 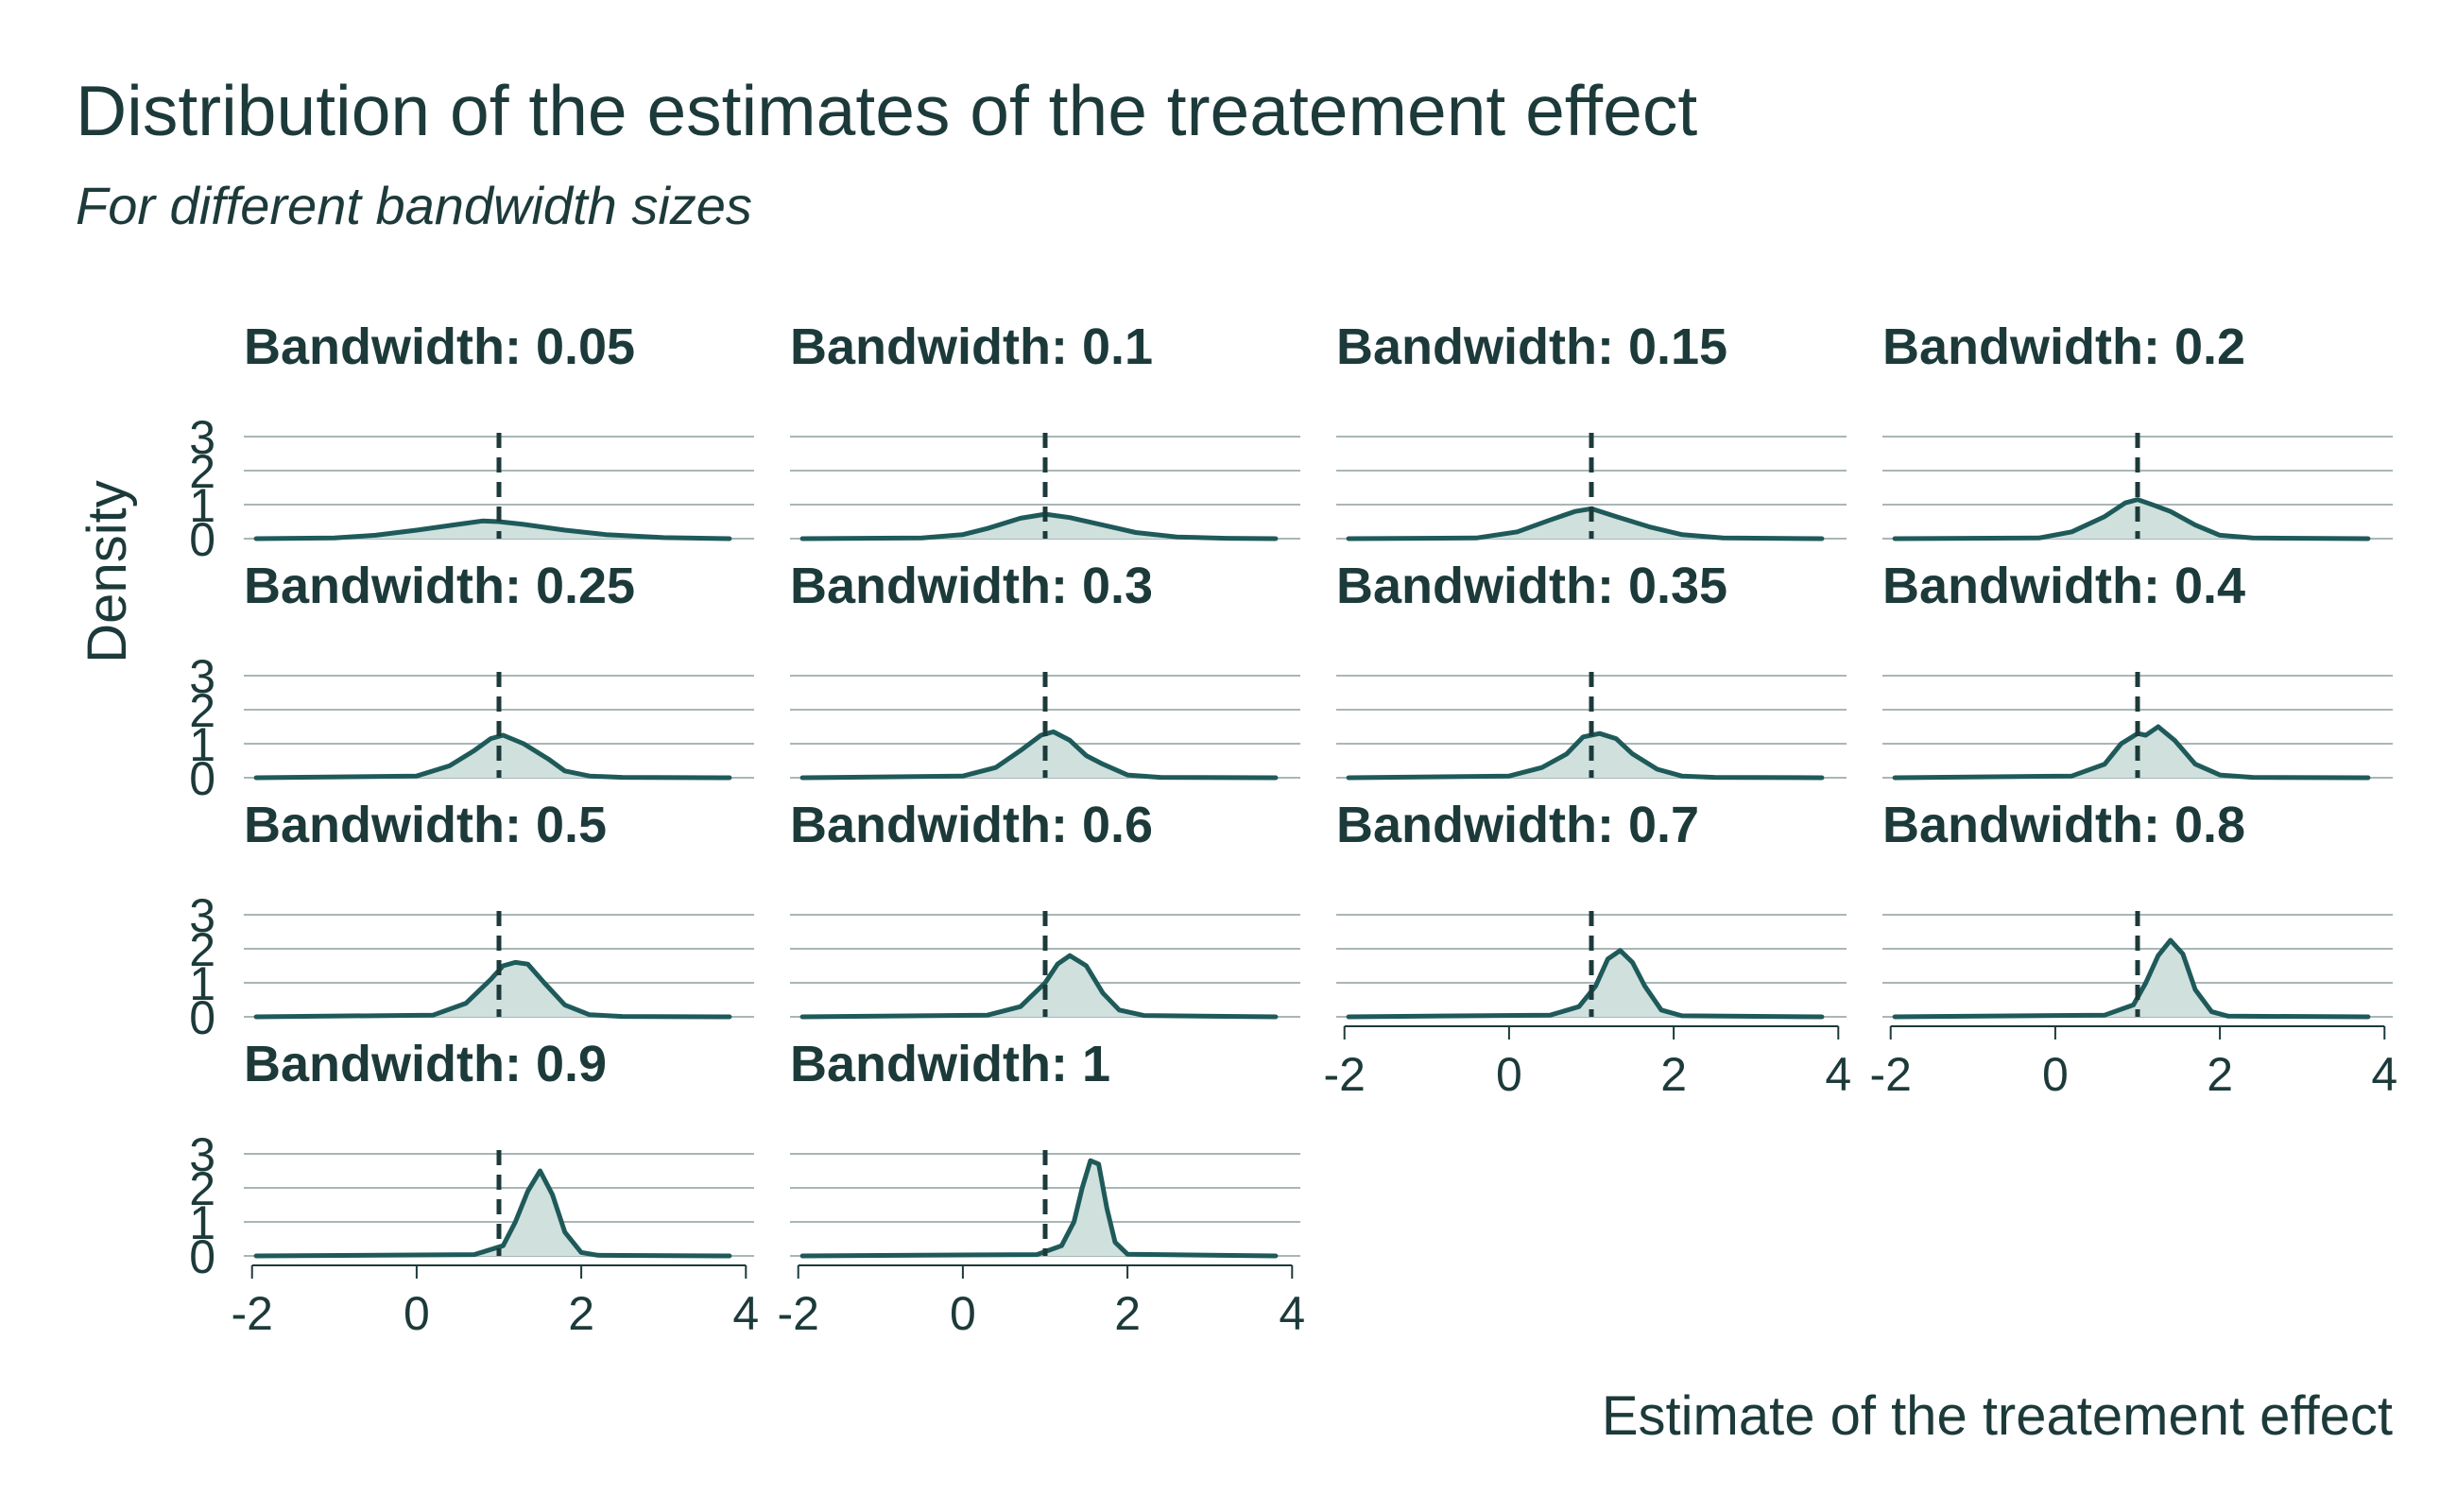 What do you see at coordinates (425, 1064) in the screenshot?
I see `facet-strip-label: Bandwidth: 0.9` at bounding box center [425, 1064].